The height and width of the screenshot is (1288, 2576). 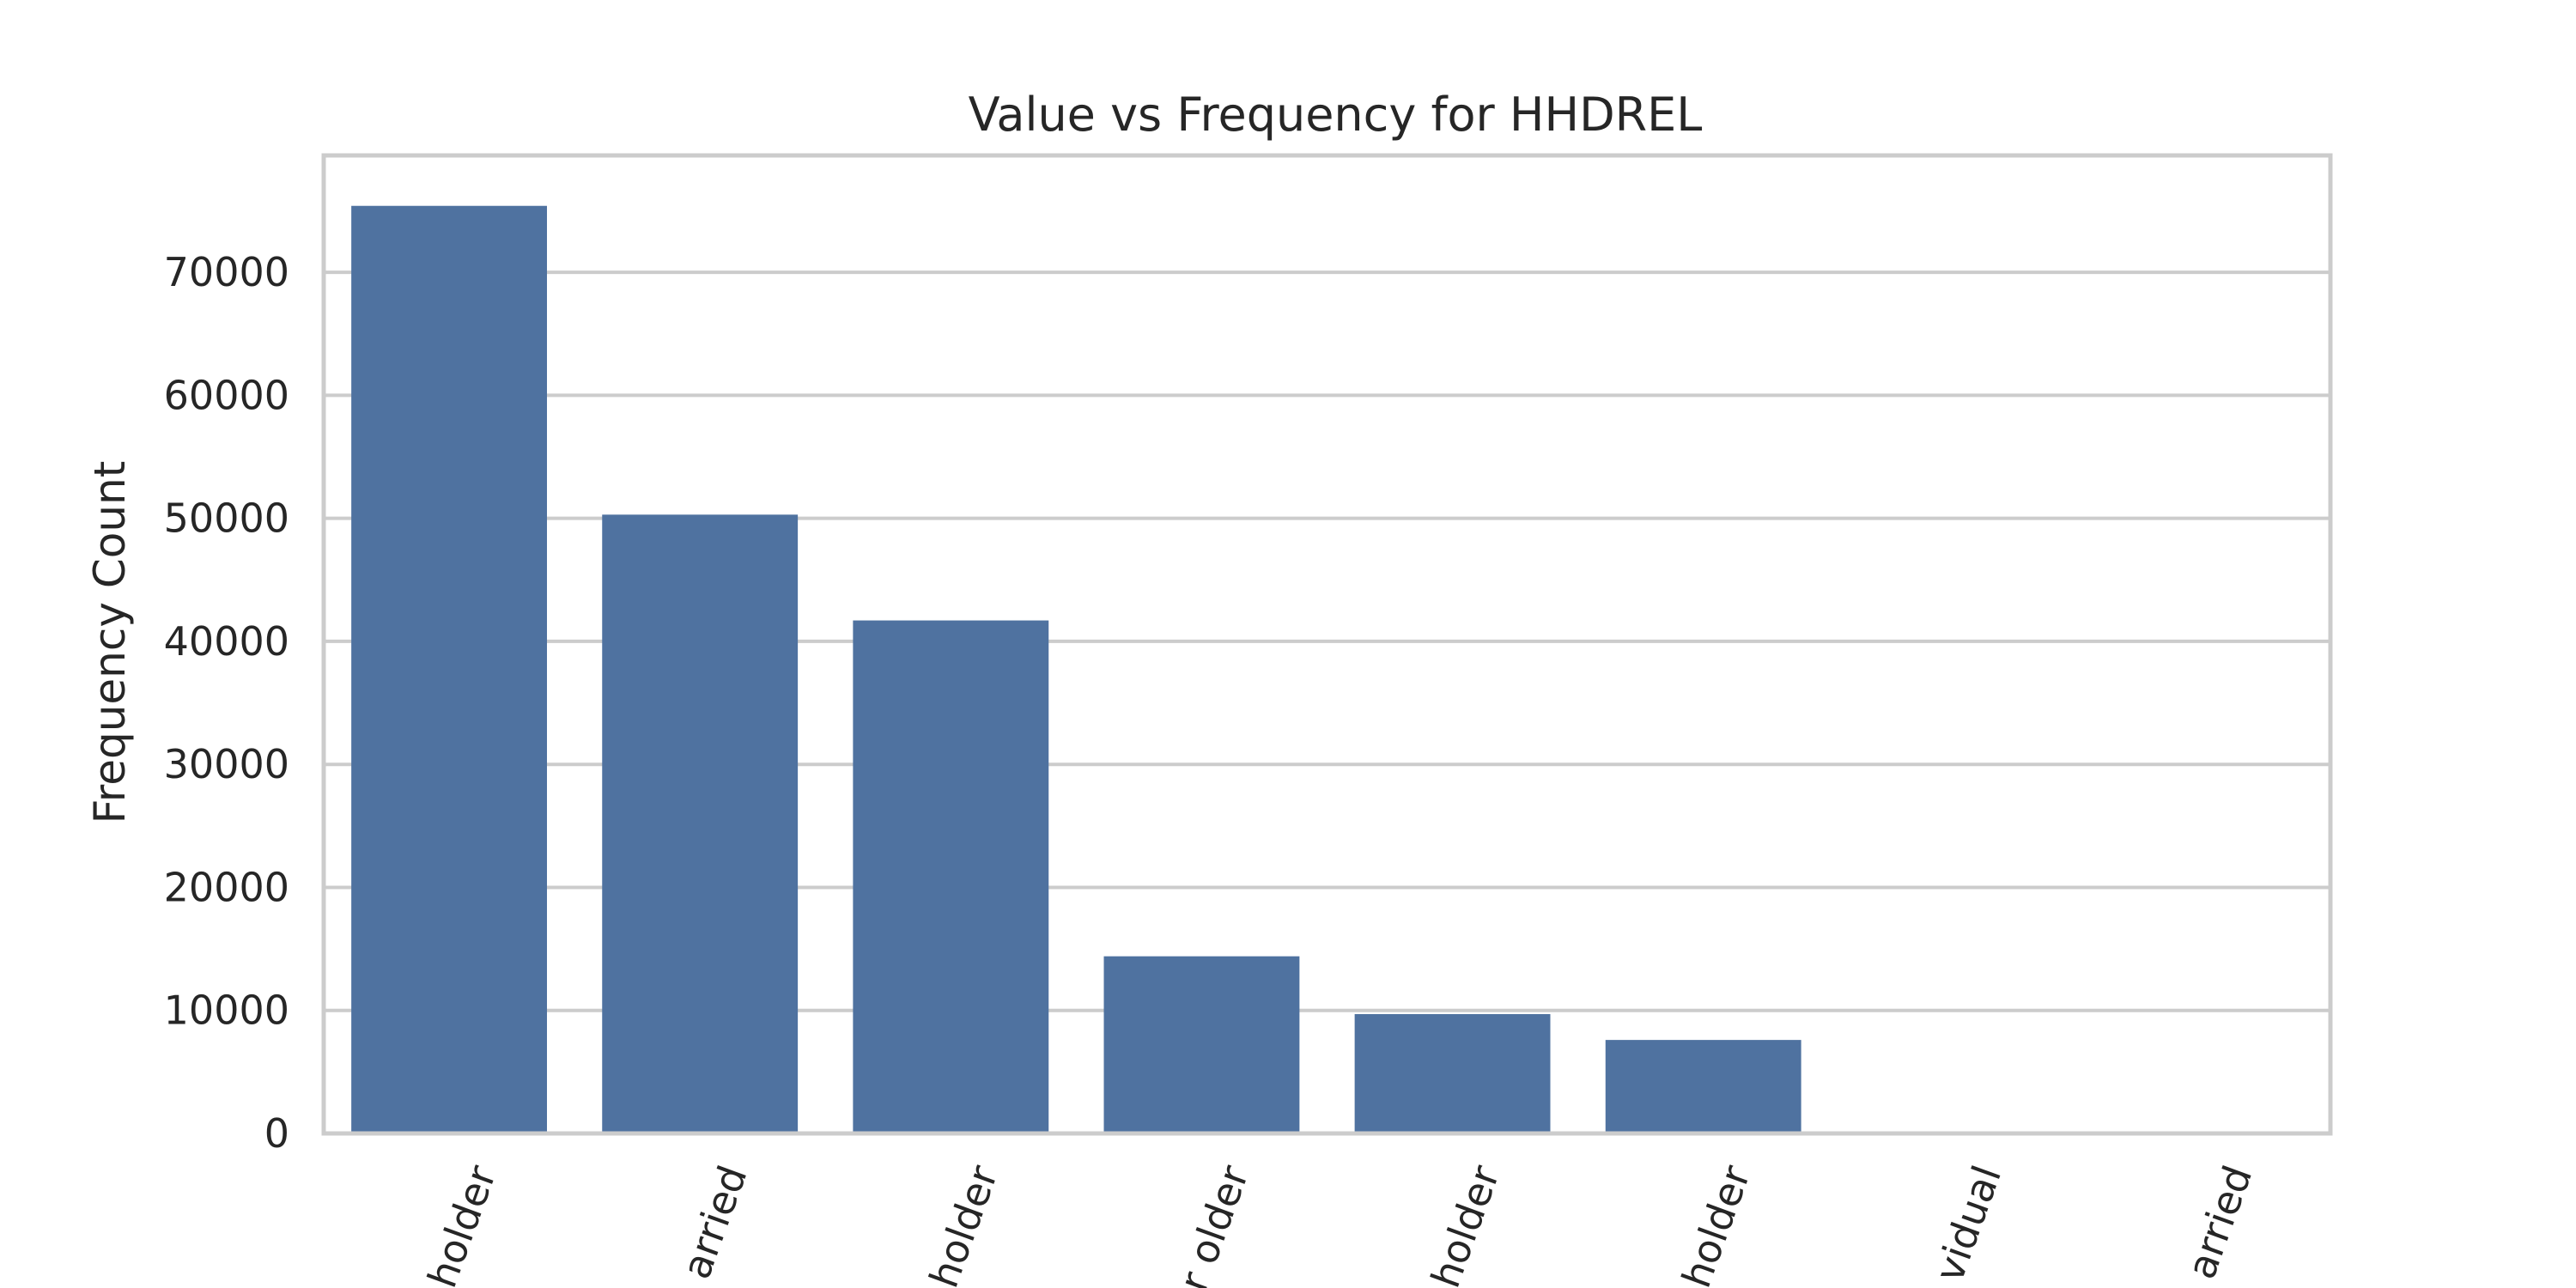 I want to click on y-tick-label: 10000, so click(x=227, y=1010).